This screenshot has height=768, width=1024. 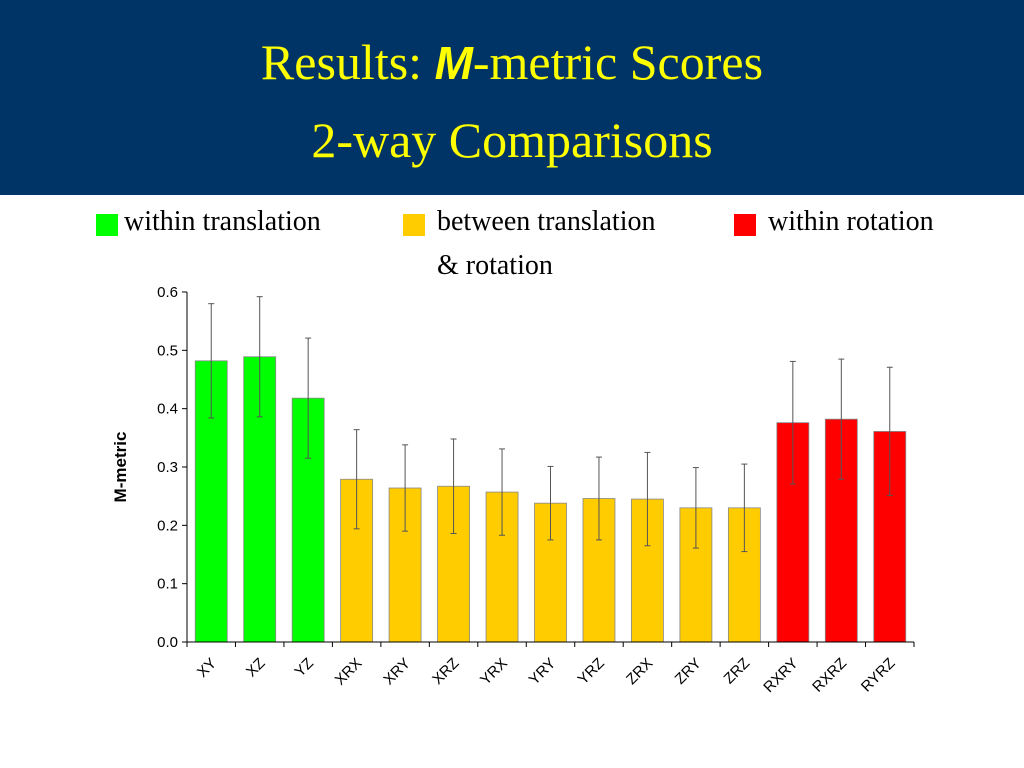 I want to click on y-tick-label: 0.6, so click(x=167, y=292).